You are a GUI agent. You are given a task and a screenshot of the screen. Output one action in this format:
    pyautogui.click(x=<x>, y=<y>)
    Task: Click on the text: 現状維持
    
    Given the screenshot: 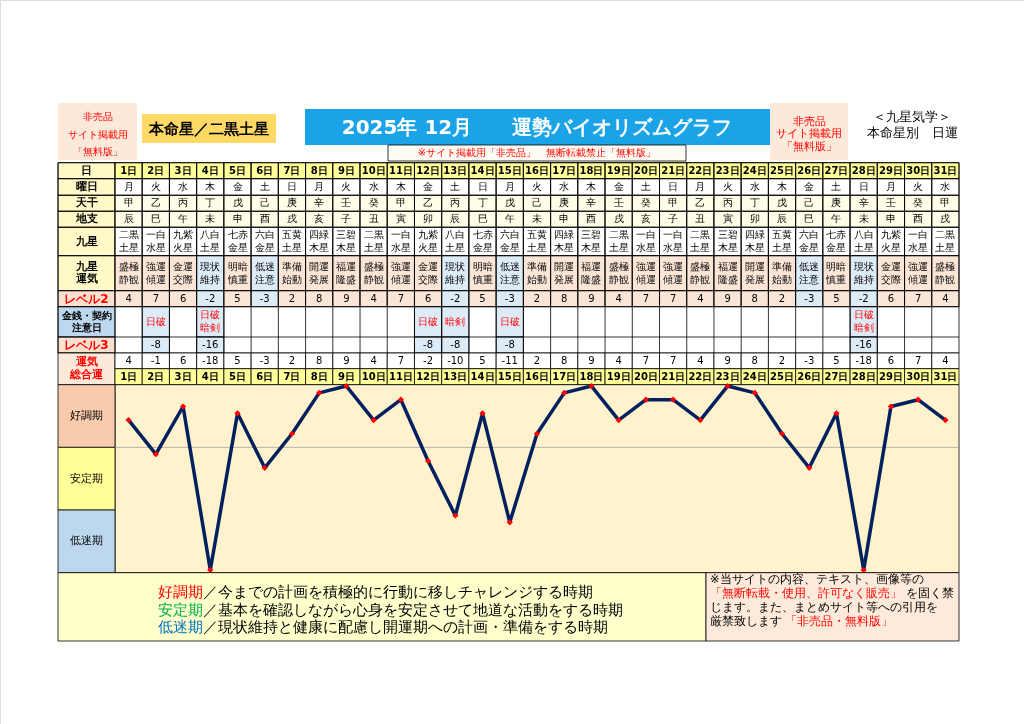 What is the action you would take?
    pyautogui.click(x=863, y=272)
    